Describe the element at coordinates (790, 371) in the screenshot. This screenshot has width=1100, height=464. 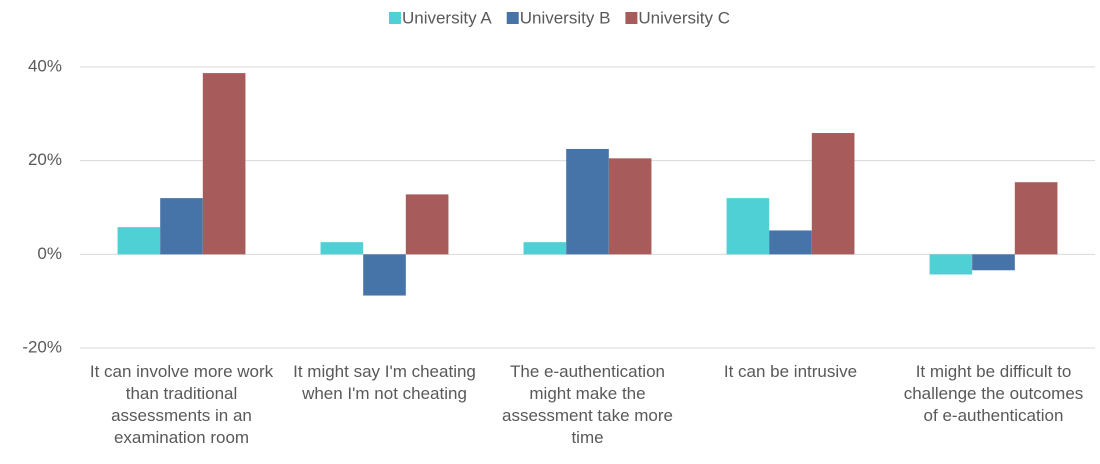
I see `x-tick-label: It can be intrusive` at that location.